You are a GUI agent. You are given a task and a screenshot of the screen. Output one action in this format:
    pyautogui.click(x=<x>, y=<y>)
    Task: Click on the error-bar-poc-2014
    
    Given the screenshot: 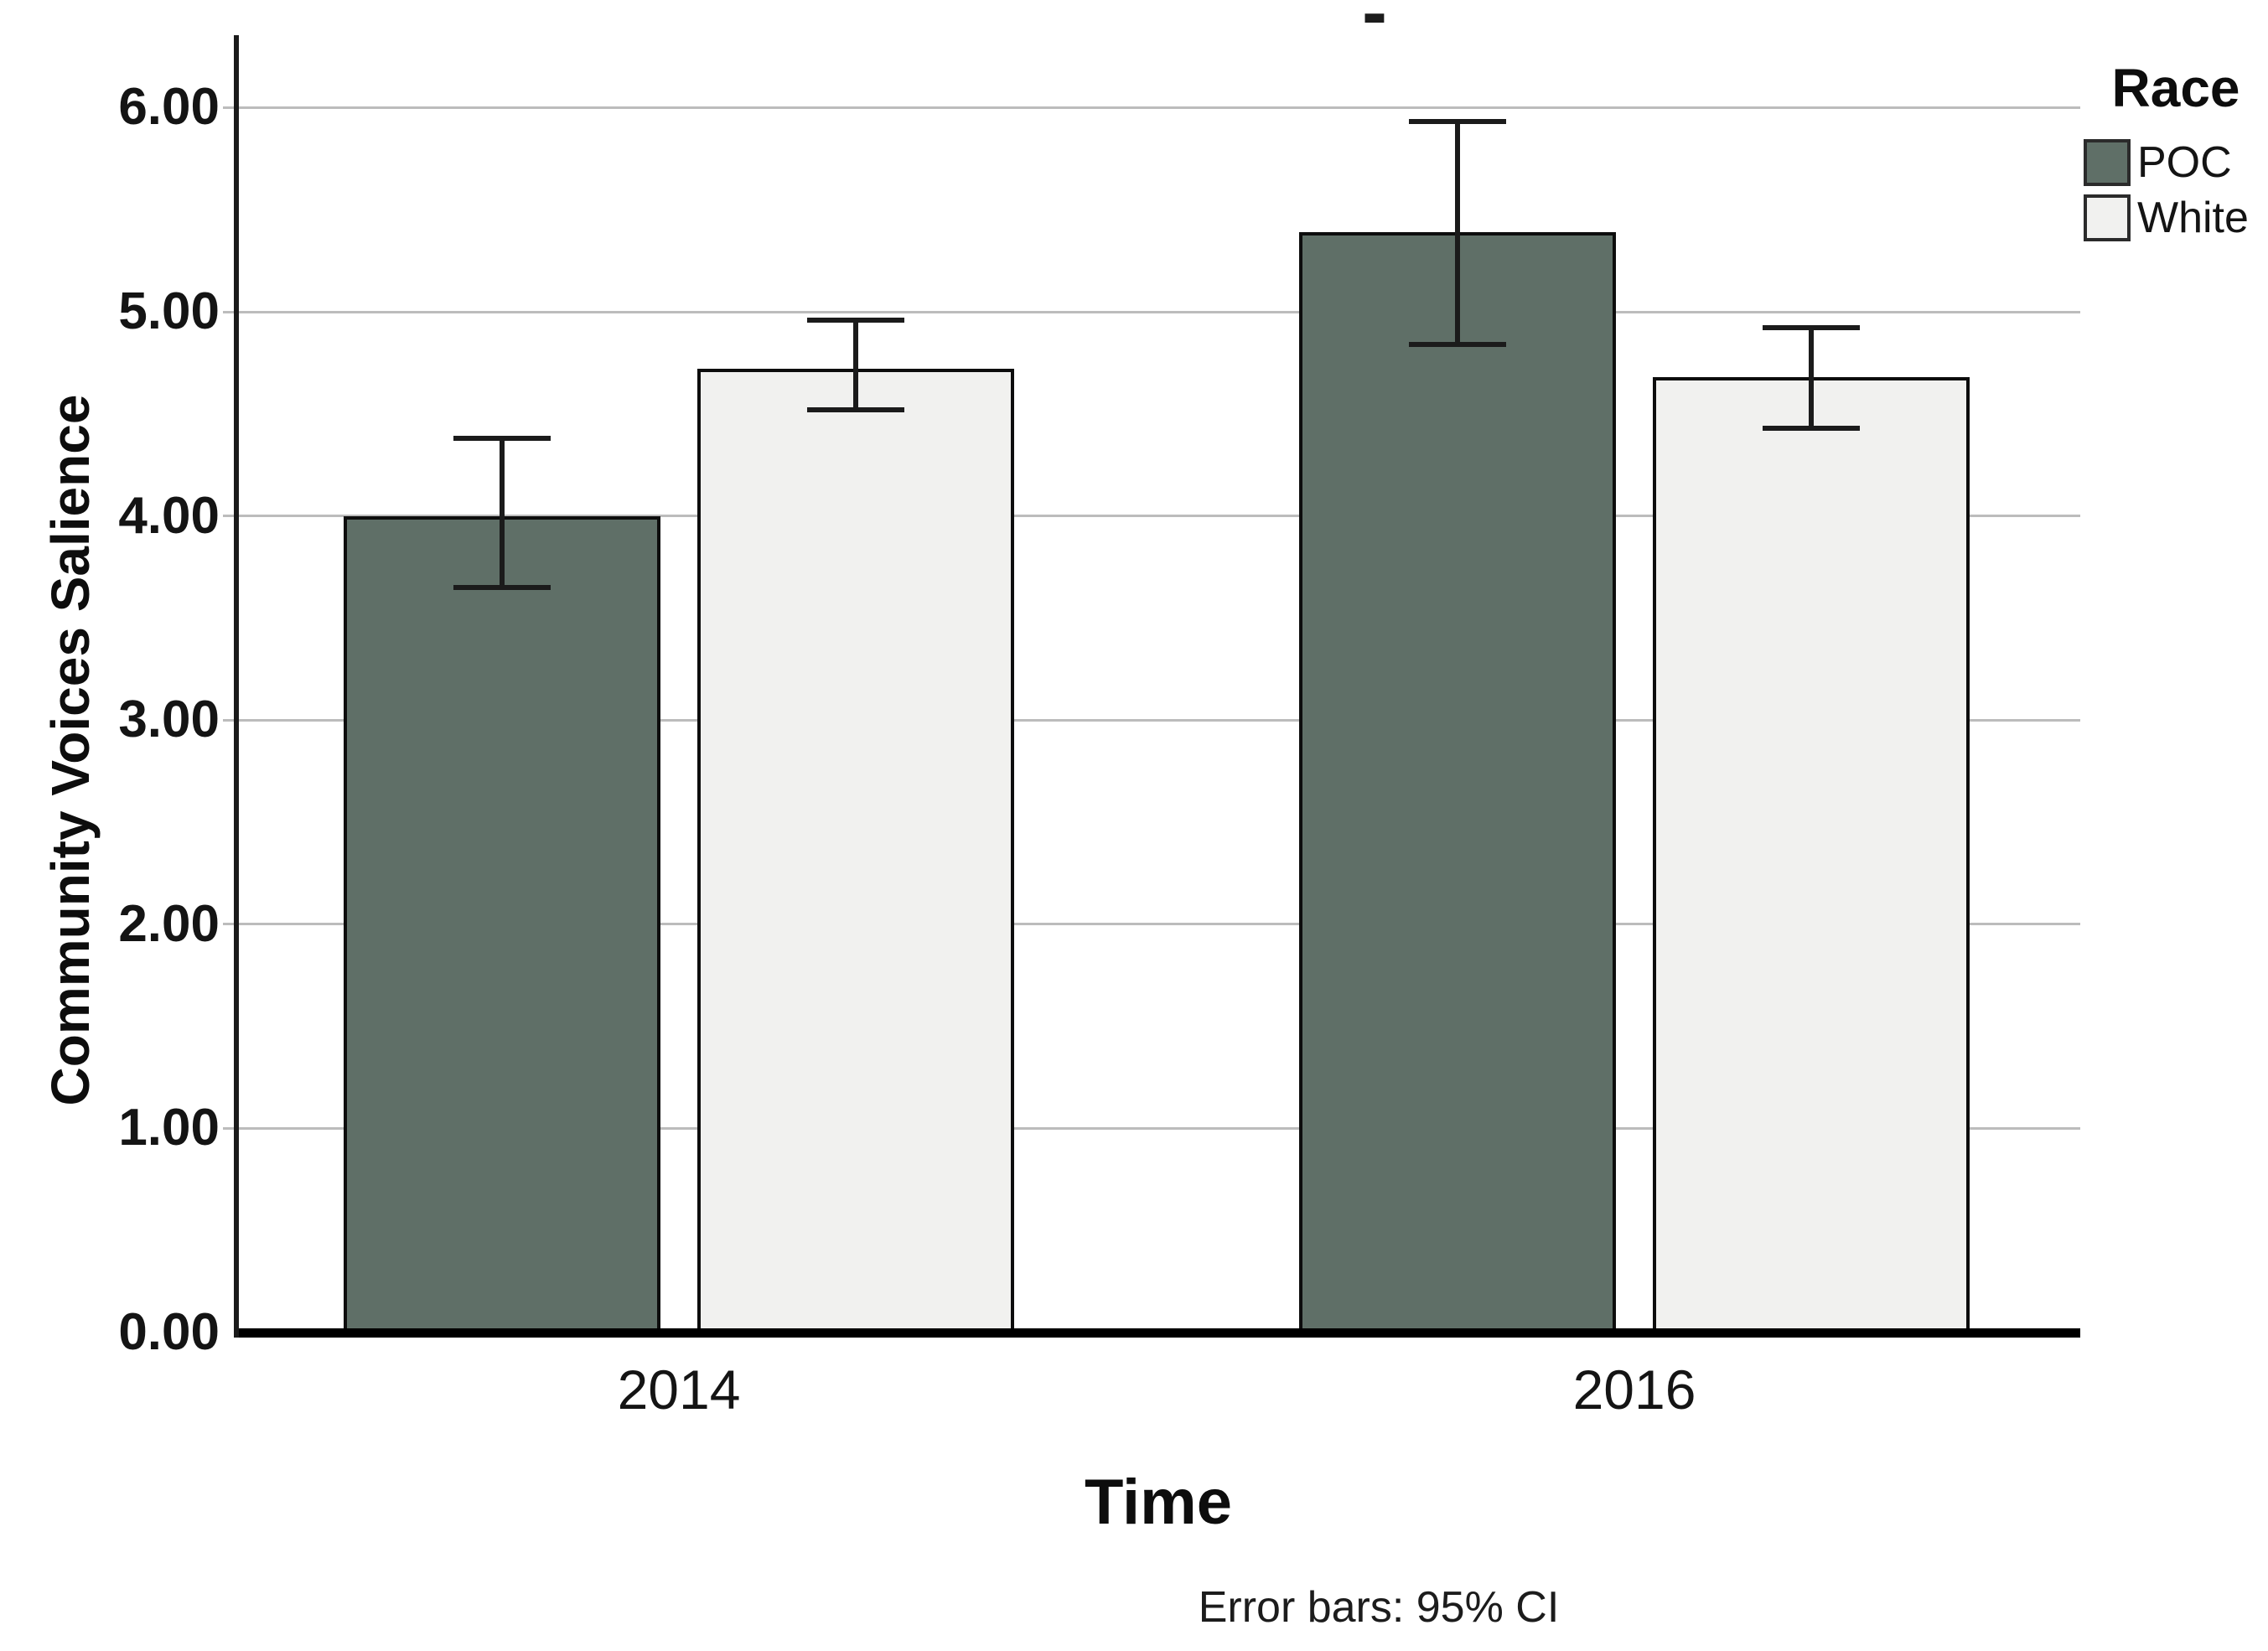 What is the action you would take?
    pyautogui.click(x=502, y=512)
    